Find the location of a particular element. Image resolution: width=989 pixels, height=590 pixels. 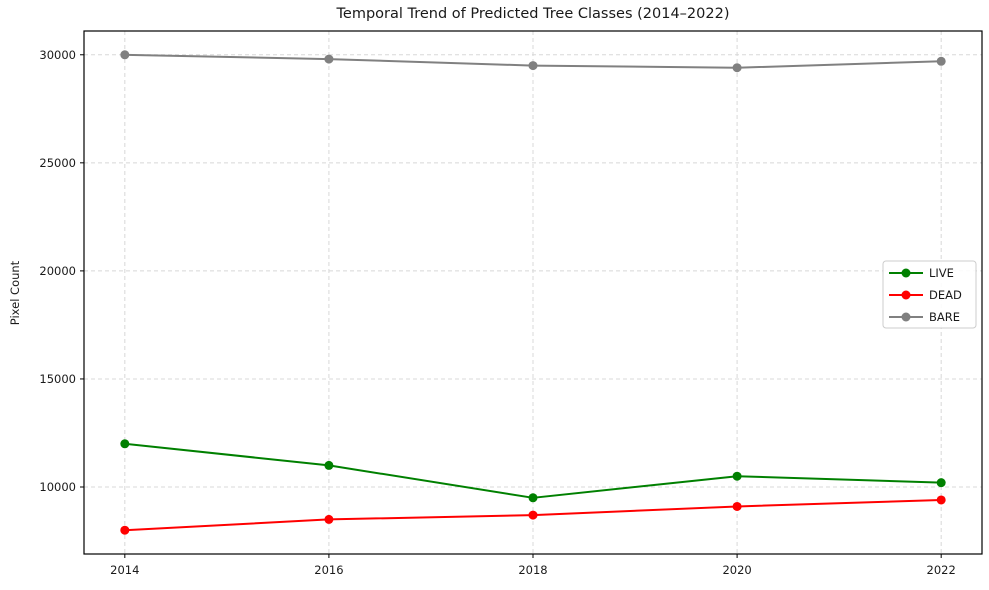

y-tick-label: 30000 is located at coordinates (57, 55).